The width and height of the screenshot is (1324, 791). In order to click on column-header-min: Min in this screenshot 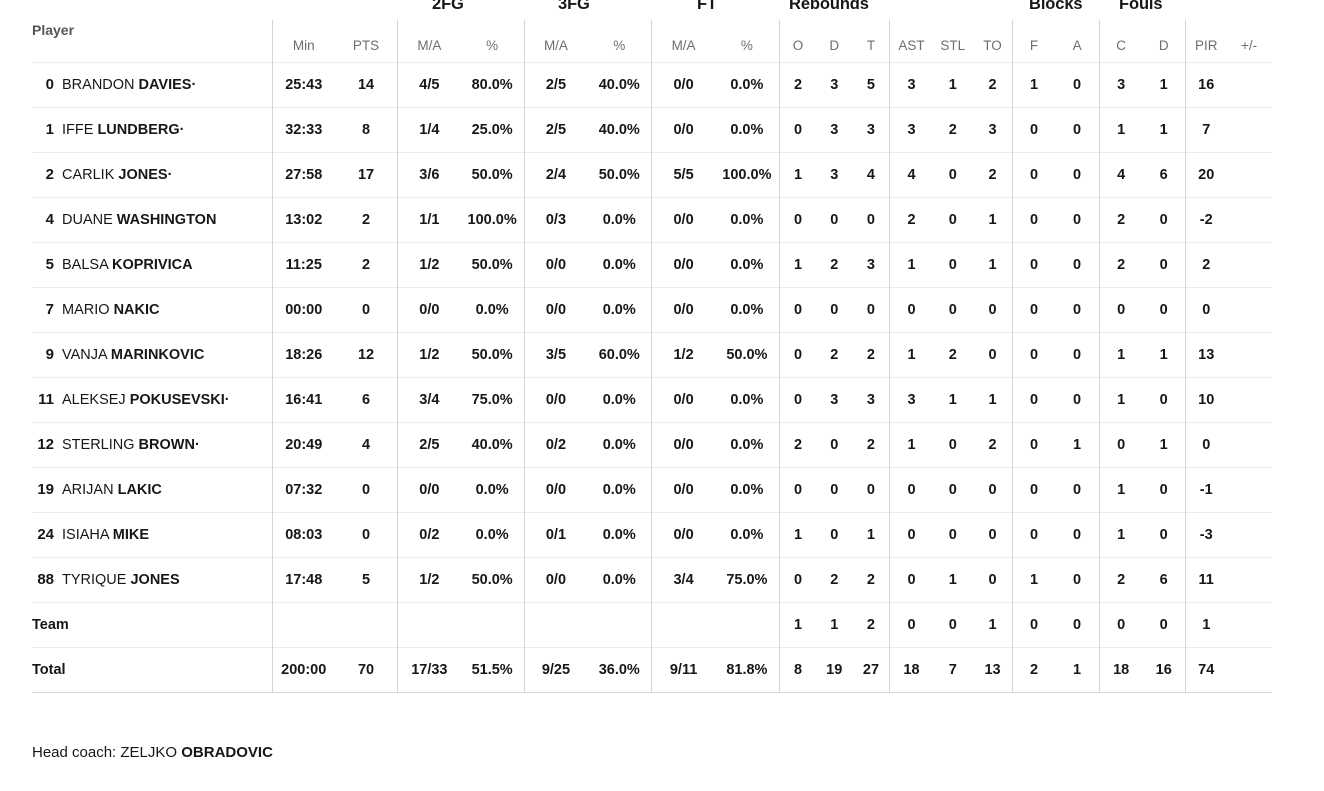, I will do `click(303, 41)`.